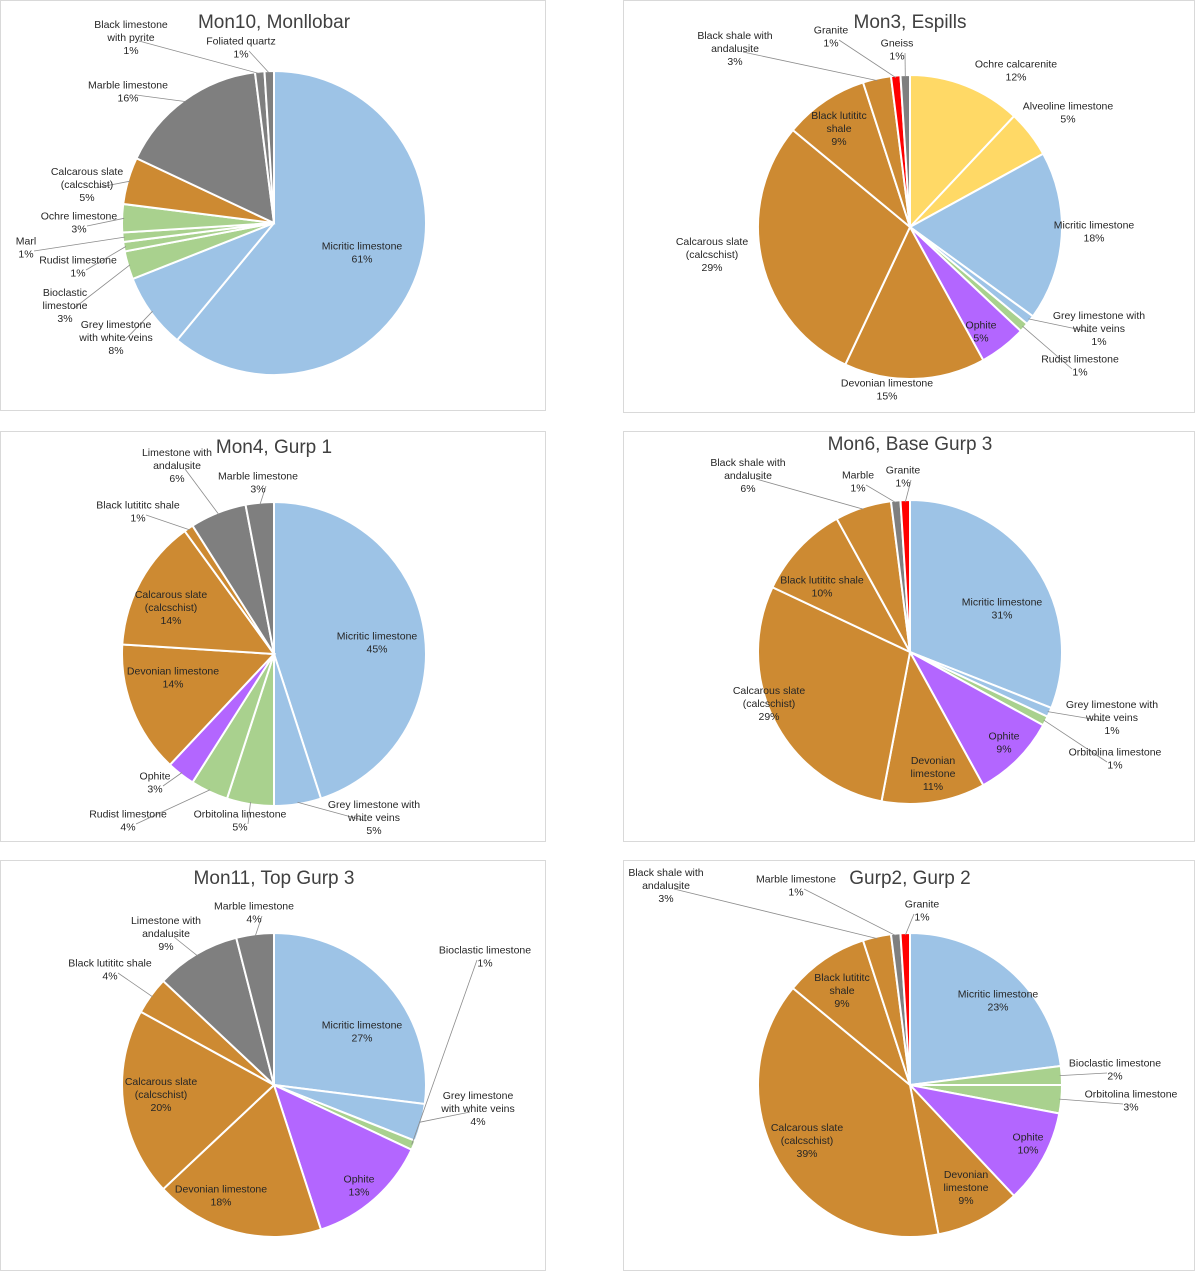 This screenshot has width=1200, height=1275. Describe the element at coordinates (966, 1188) in the screenshot. I see `slice-label: Devonian limestone 9%` at that location.